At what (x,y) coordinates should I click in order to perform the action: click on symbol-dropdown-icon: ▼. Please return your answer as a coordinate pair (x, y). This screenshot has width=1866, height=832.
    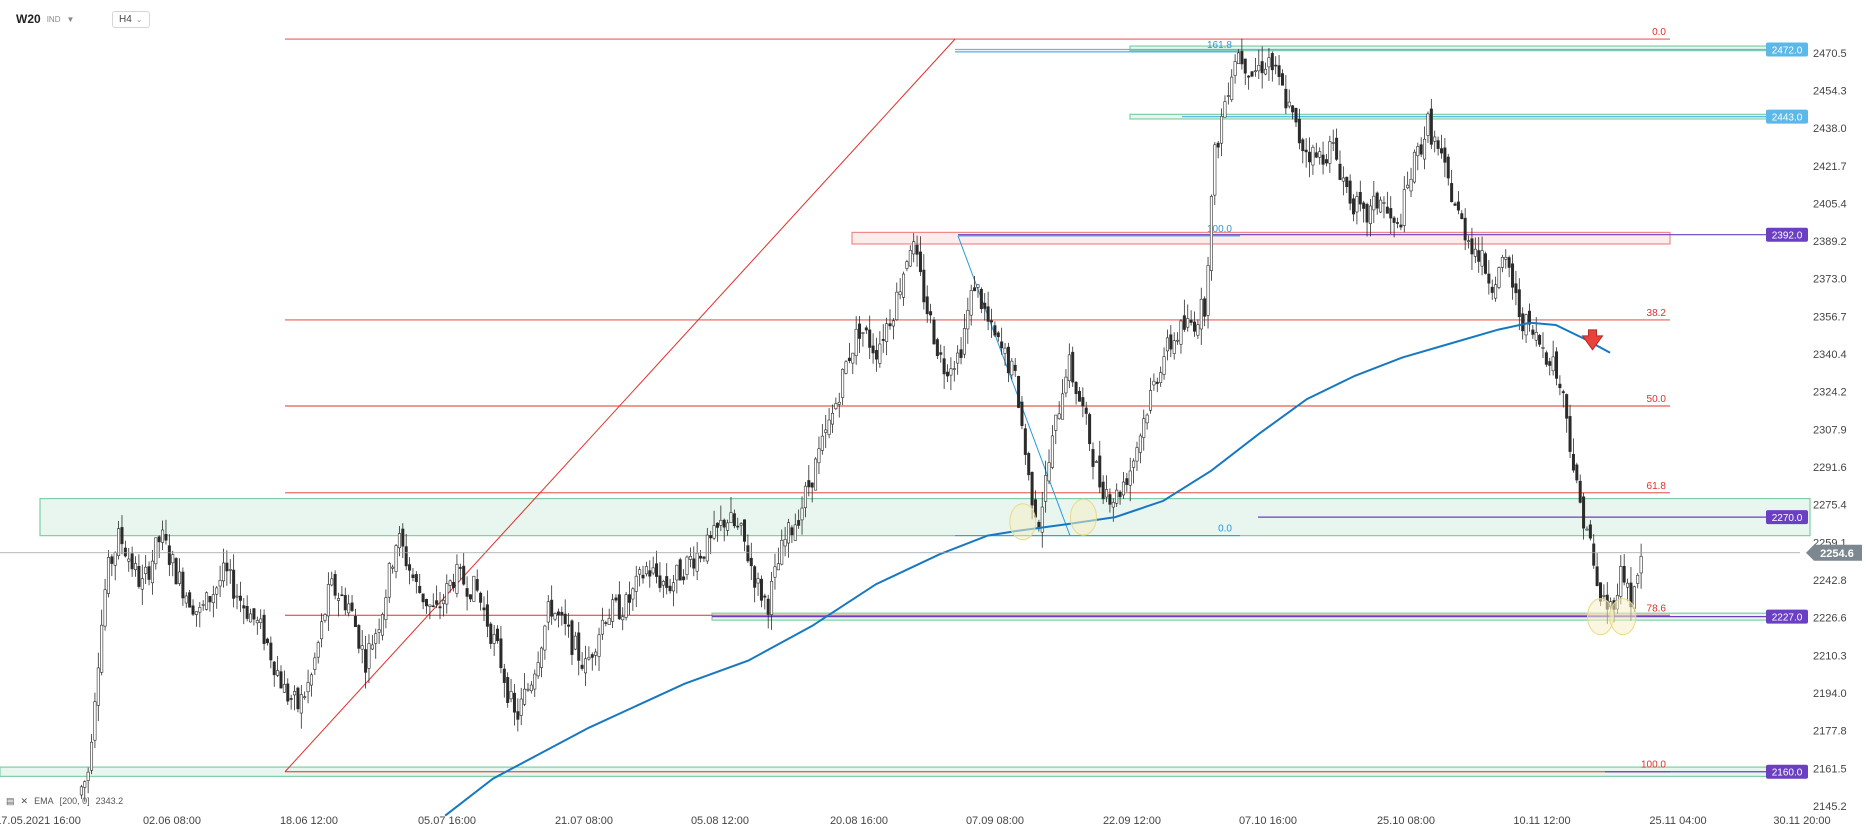
    Looking at the image, I should click on (70, 19).